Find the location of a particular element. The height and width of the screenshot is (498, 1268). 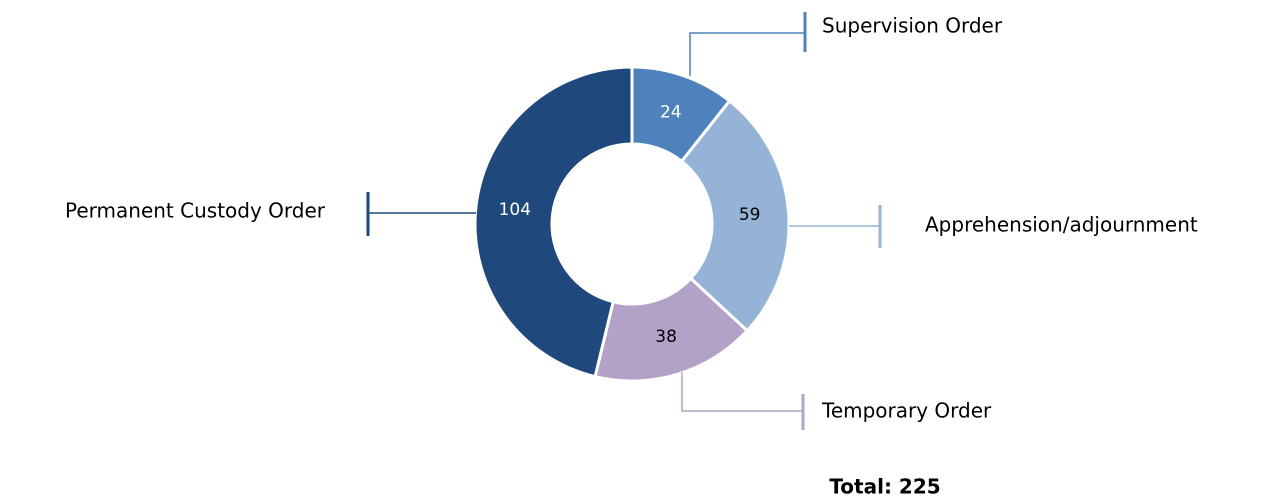

value-label: 59 is located at coordinates (750, 215).